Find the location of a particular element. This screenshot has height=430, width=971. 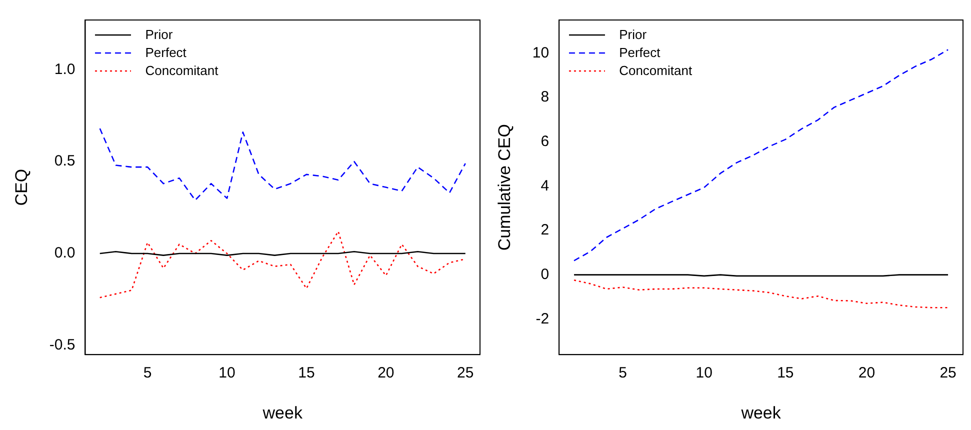

y-tick-label: 8 is located at coordinates (545, 97).